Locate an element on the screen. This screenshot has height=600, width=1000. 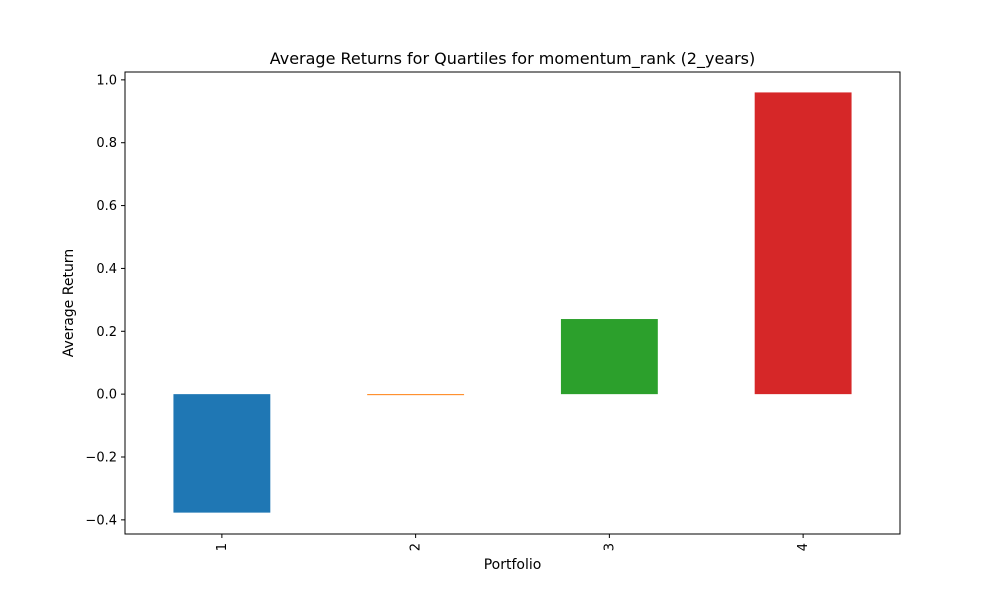
x-axis-label: Portfolio is located at coordinates (513, 565).